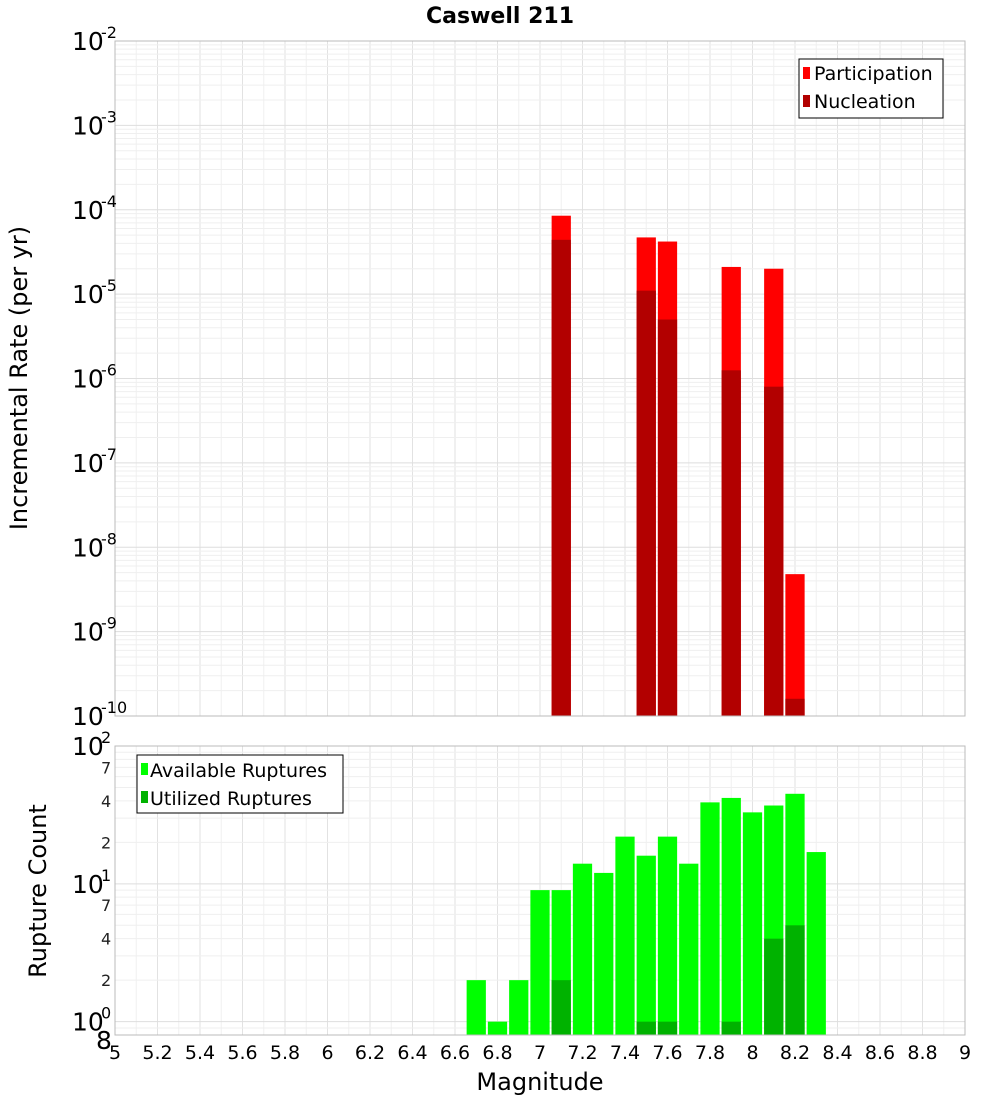  I want to click on x-tick-label: 7.4, so click(625, 1053).